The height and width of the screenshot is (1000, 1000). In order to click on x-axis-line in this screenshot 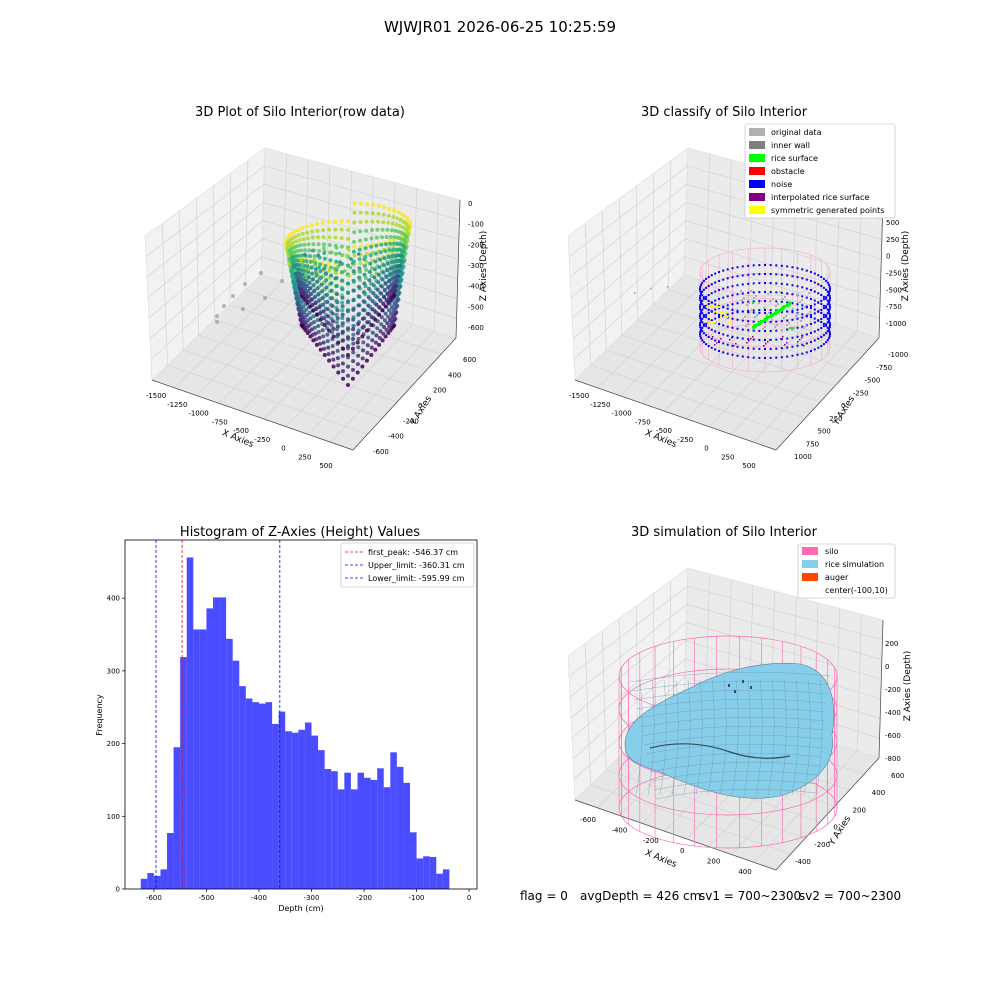, I will do `click(675, 835)`.